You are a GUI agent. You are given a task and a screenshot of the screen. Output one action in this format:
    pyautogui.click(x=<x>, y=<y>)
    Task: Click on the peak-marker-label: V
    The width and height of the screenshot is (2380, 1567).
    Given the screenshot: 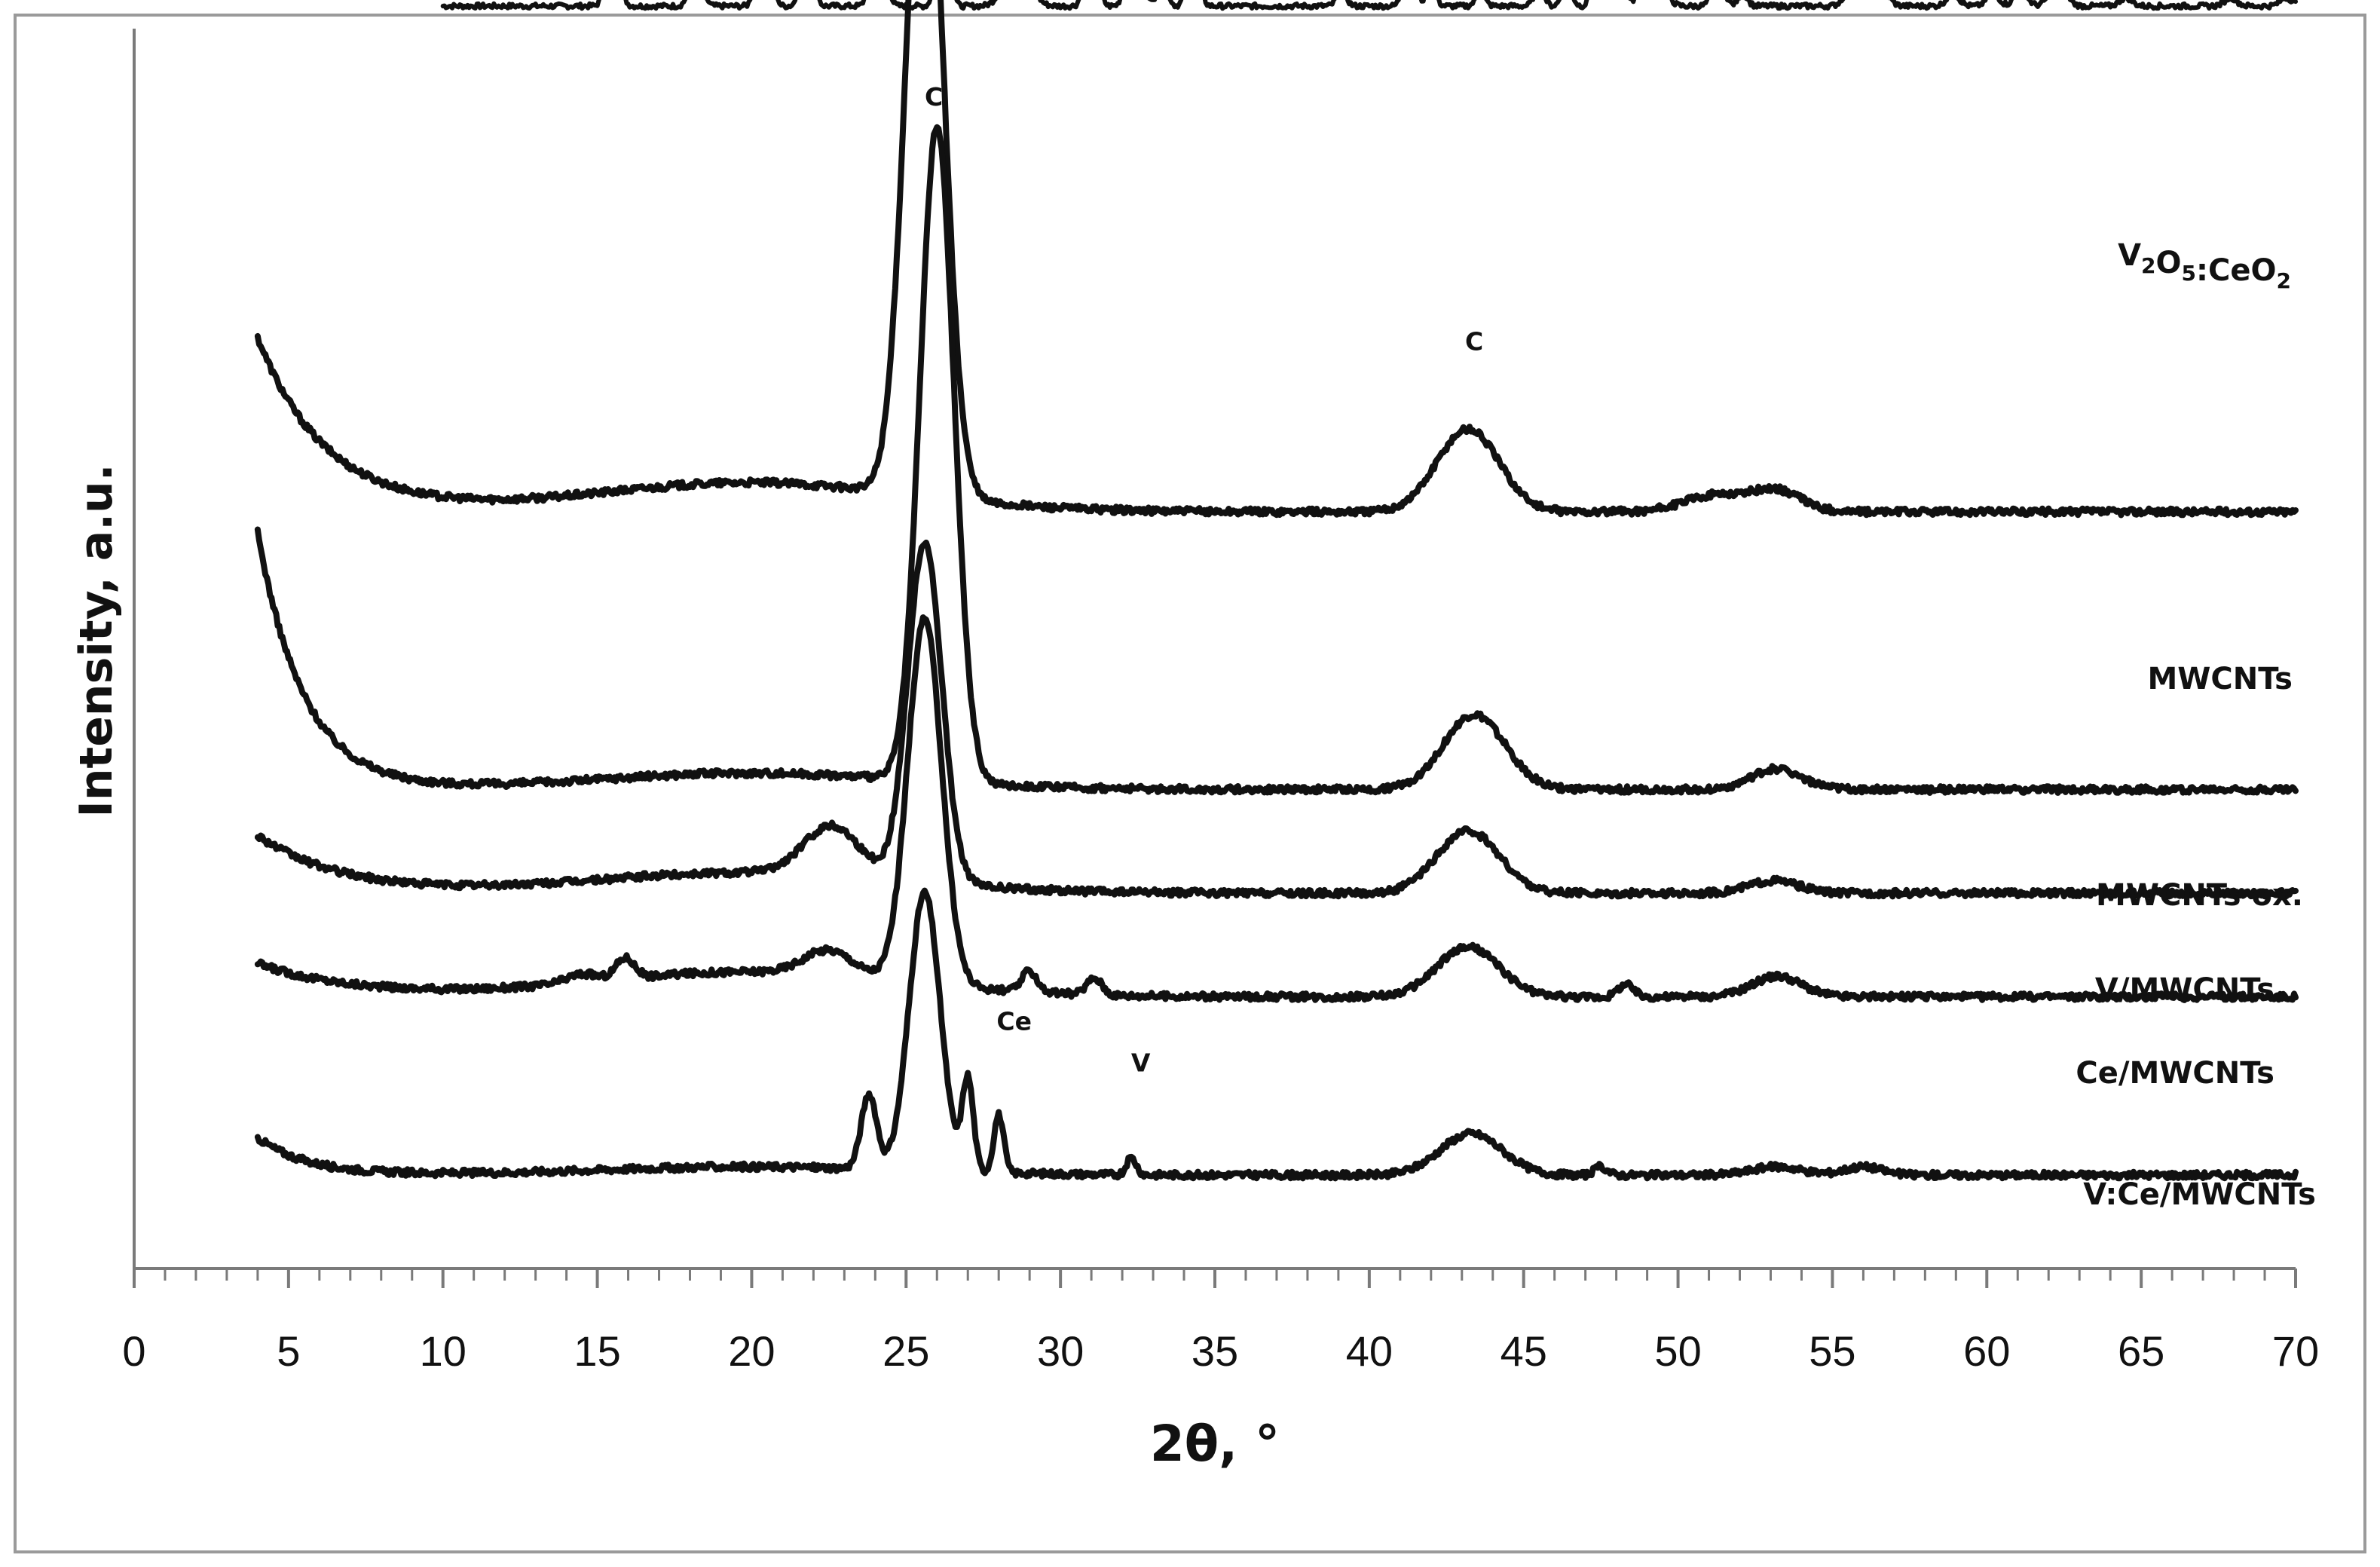 What is the action you would take?
    pyautogui.click(x=1141, y=1063)
    